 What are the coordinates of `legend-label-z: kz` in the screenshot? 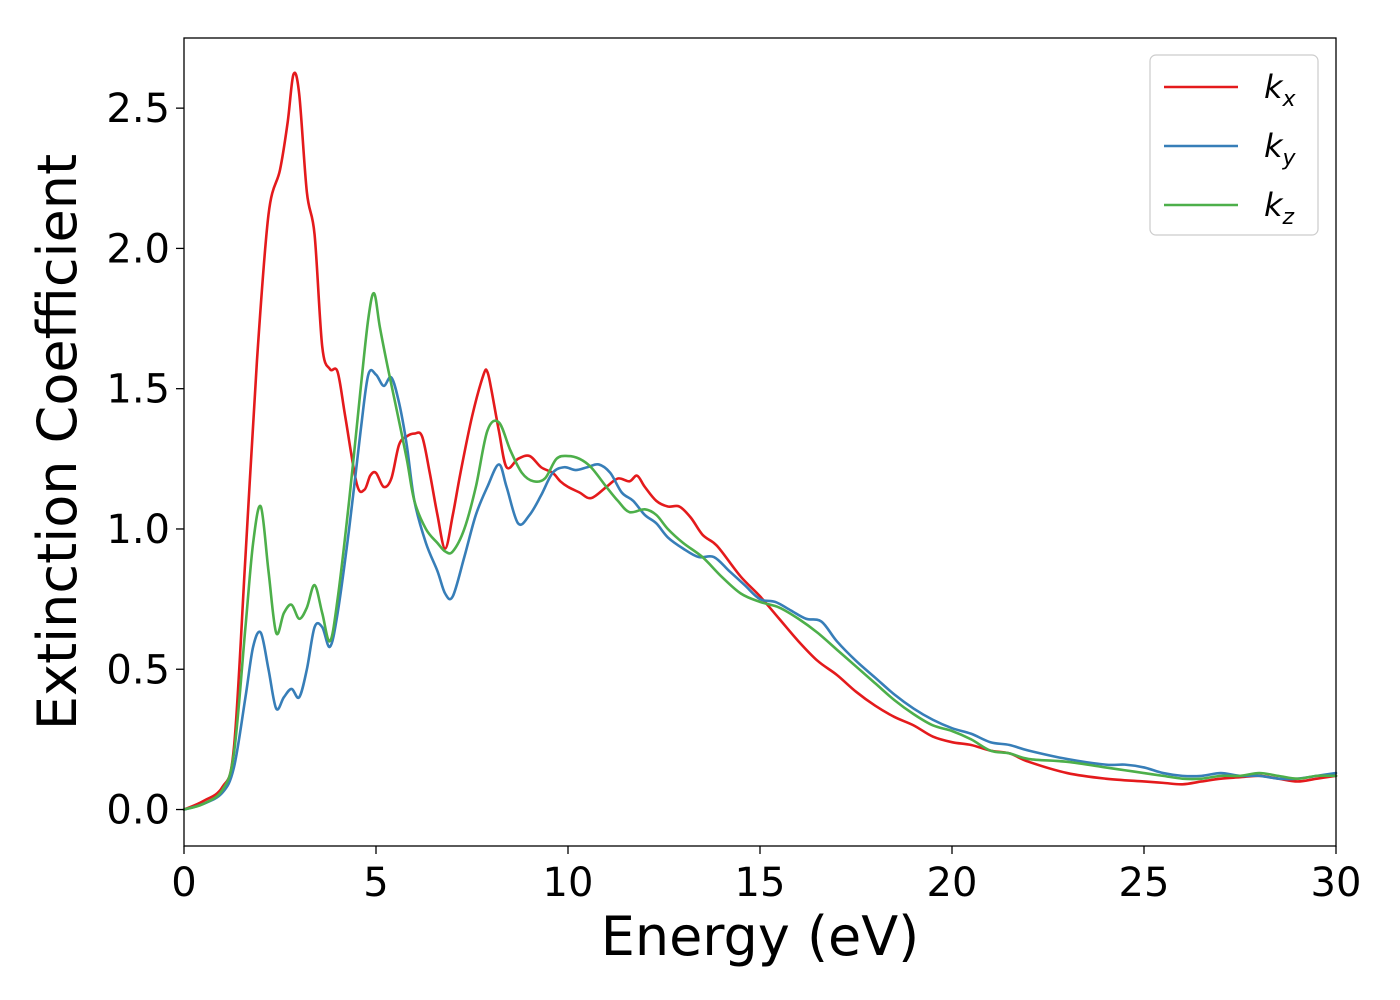 It's located at (1279, 208).